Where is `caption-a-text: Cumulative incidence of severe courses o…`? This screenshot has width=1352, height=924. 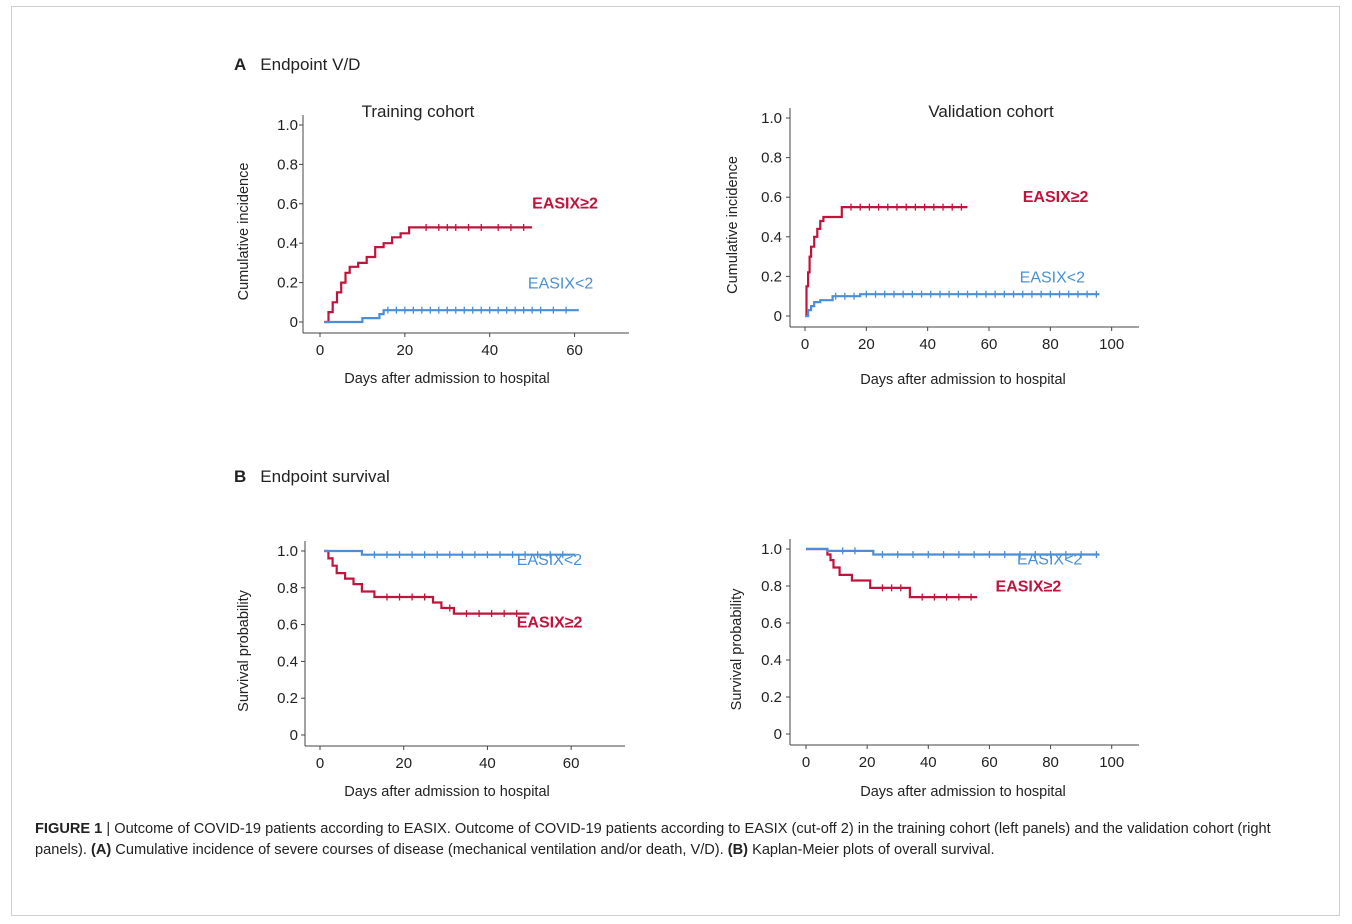 caption-a-text: Cumulative incidence of severe courses o… is located at coordinates (419, 850).